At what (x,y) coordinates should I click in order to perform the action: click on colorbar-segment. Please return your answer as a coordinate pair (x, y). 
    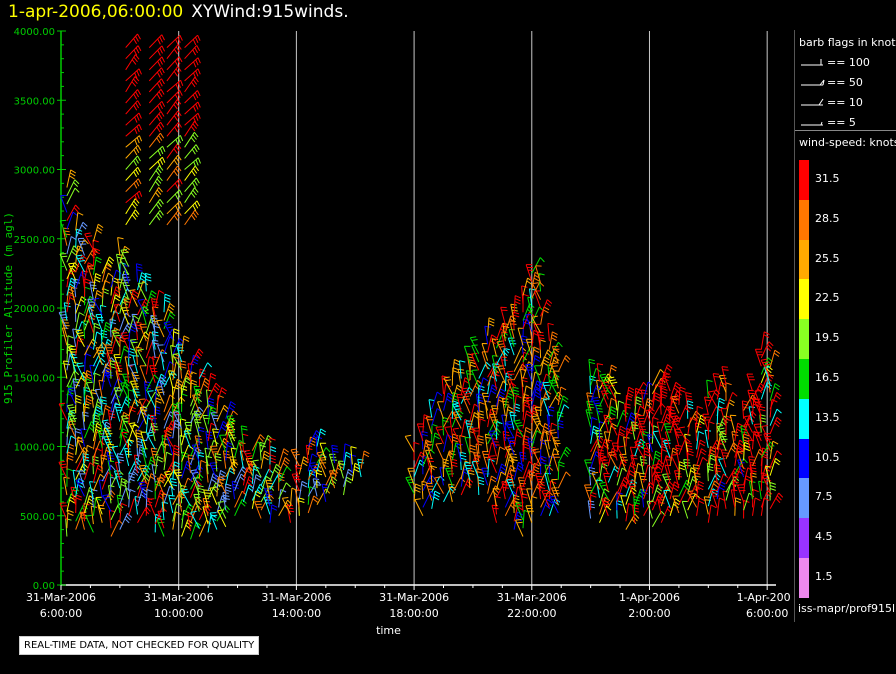
    Looking at the image, I should click on (804, 339).